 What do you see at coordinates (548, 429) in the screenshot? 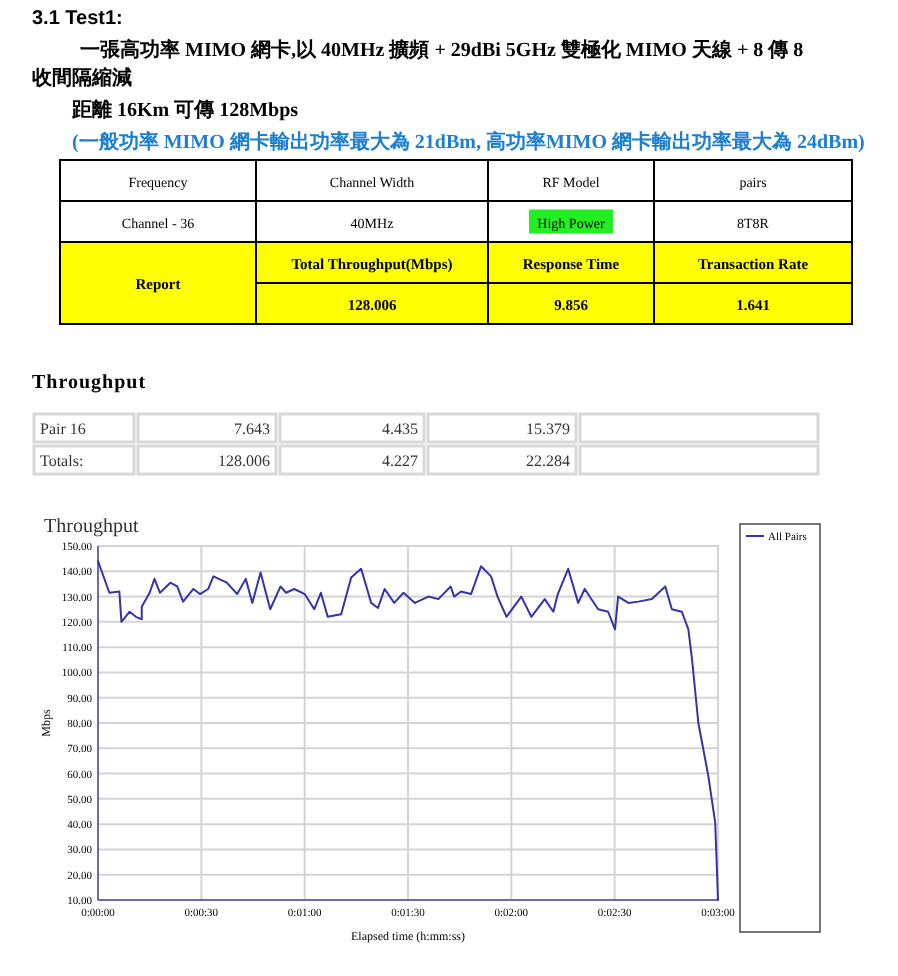
I see `text: 15.379` at bounding box center [548, 429].